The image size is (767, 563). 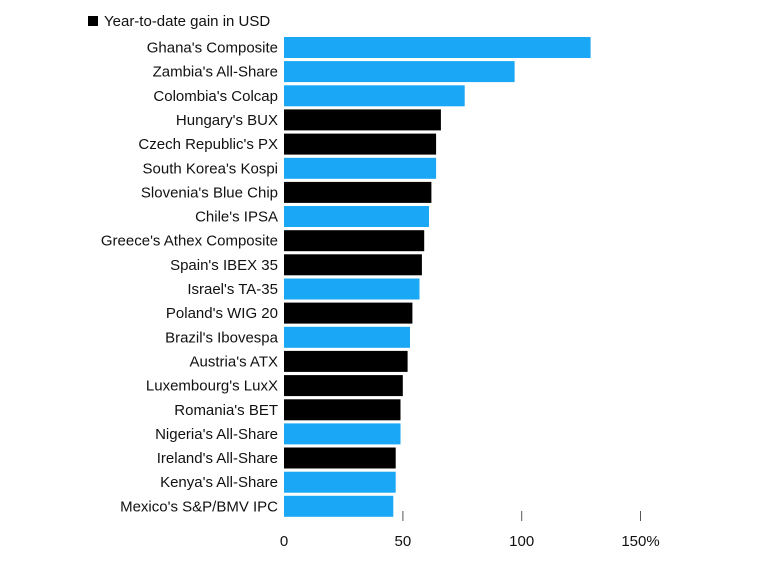 I want to click on category-label: Kenya's All-Share, so click(x=219, y=482).